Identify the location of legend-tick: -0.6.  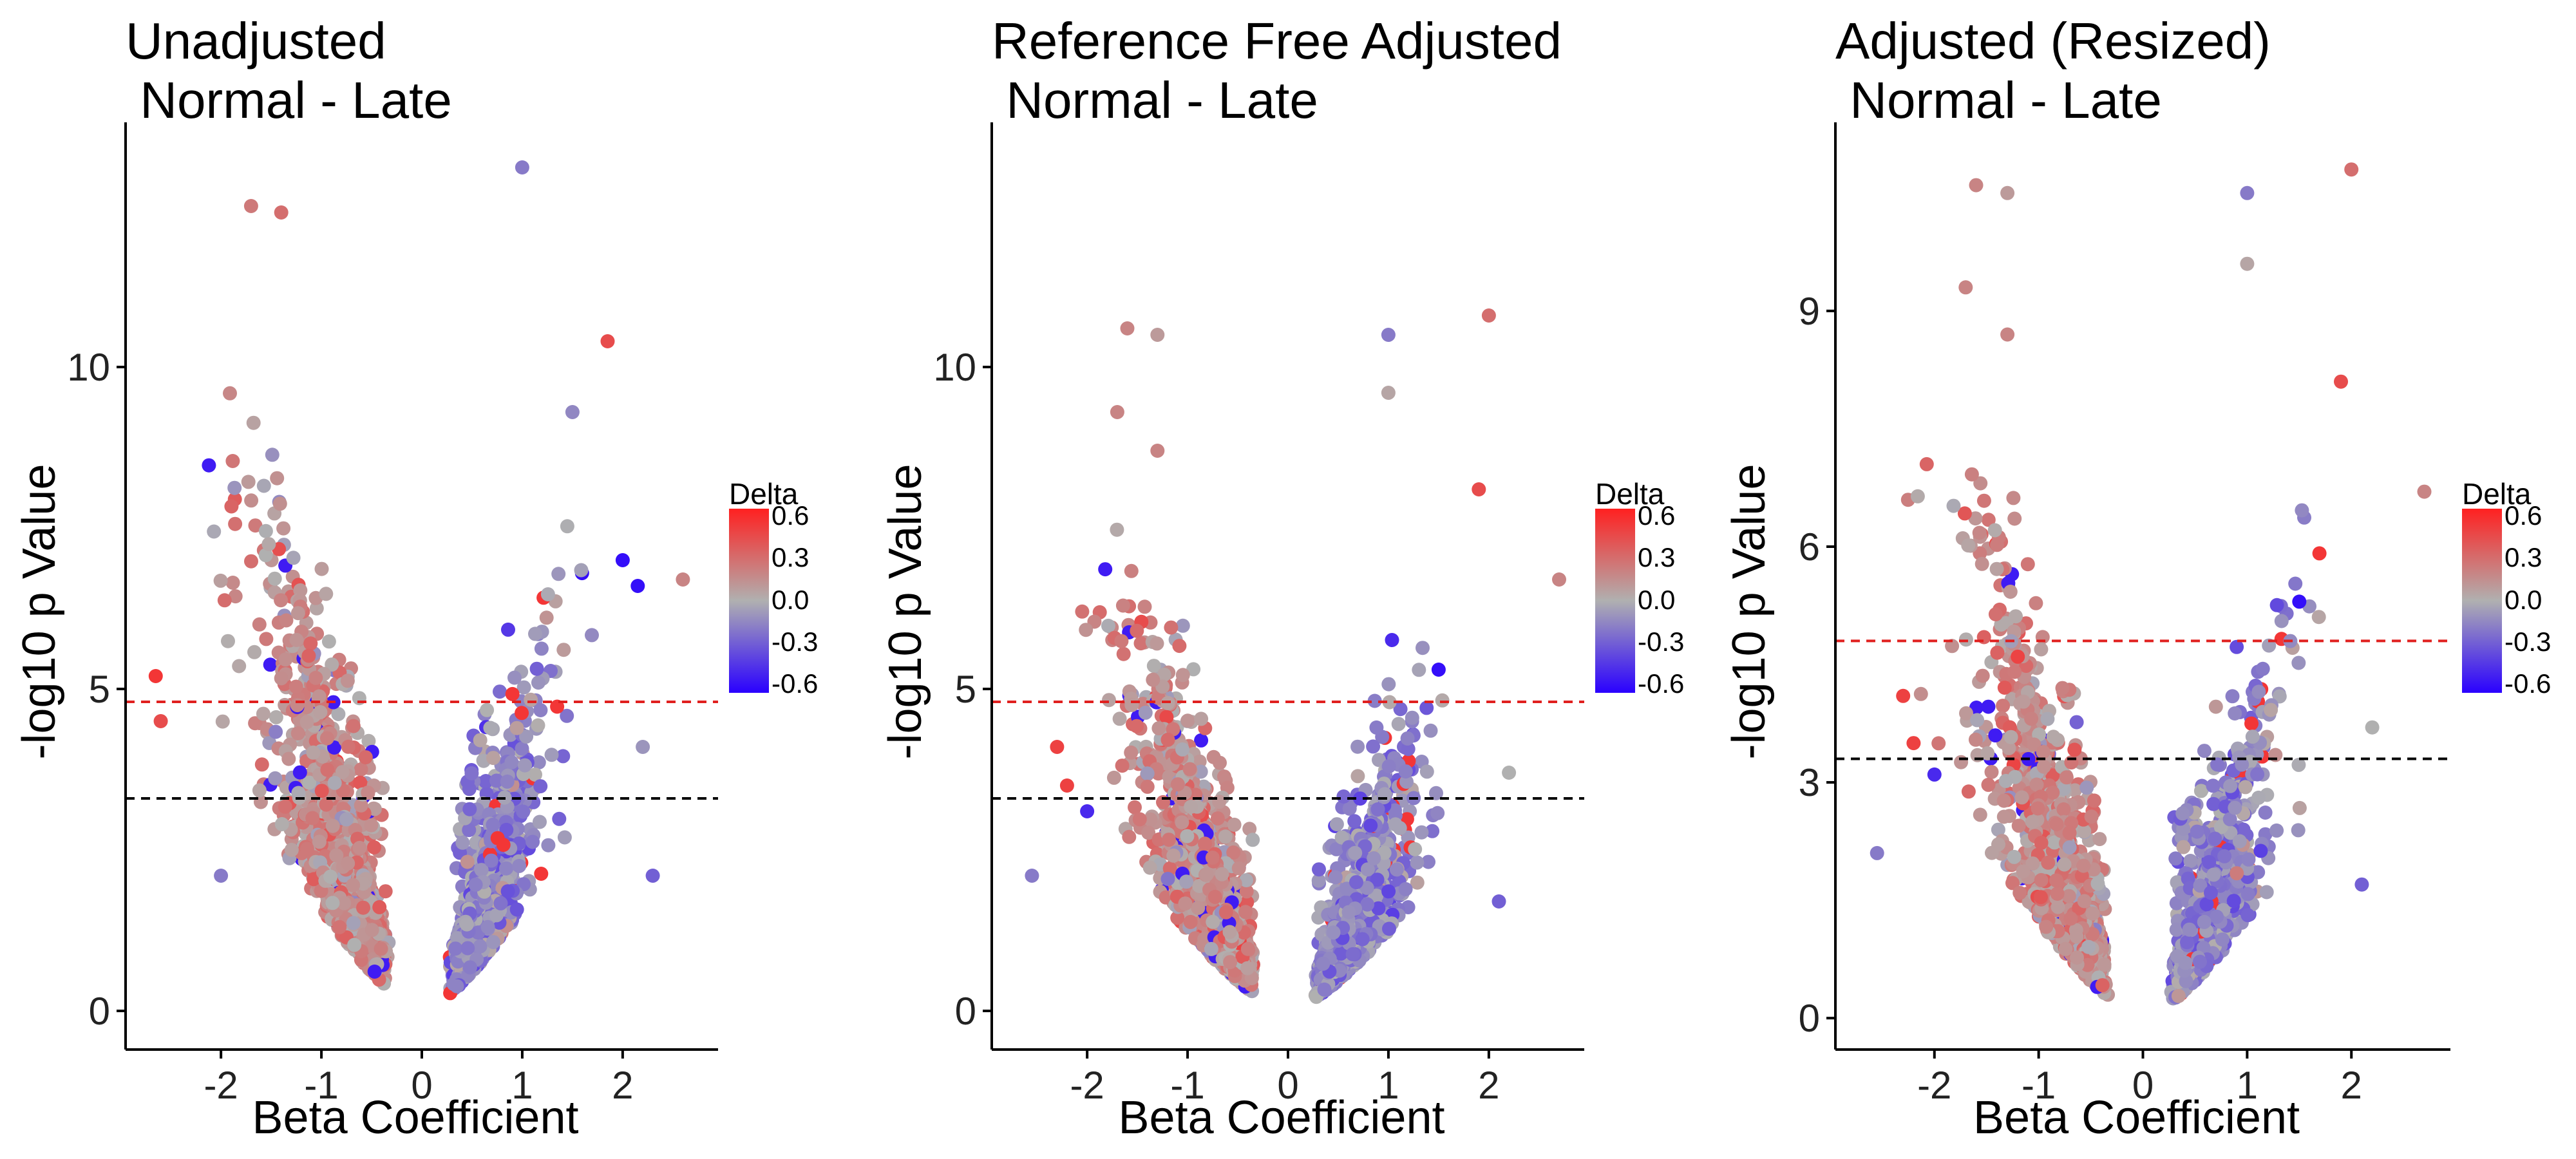
(795, 683).